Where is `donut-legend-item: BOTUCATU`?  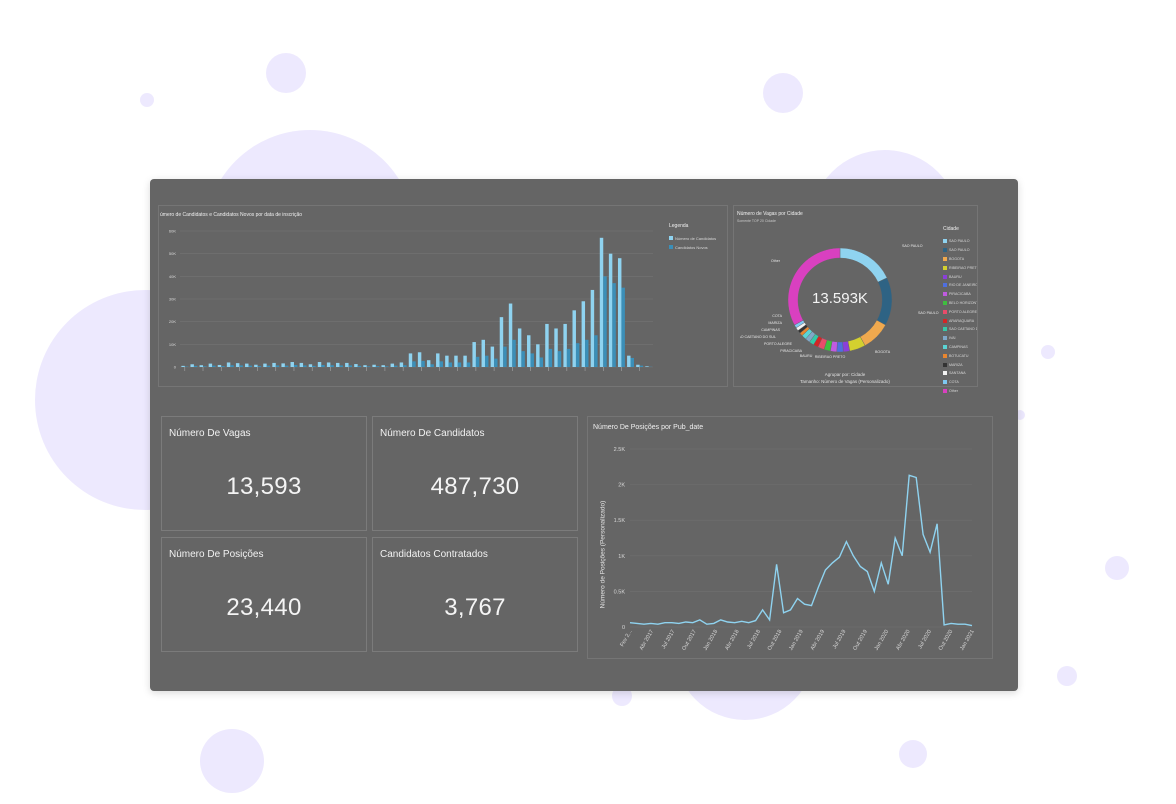
donut-legend-item: BOTUCATU is located at coordinates (960, 355).